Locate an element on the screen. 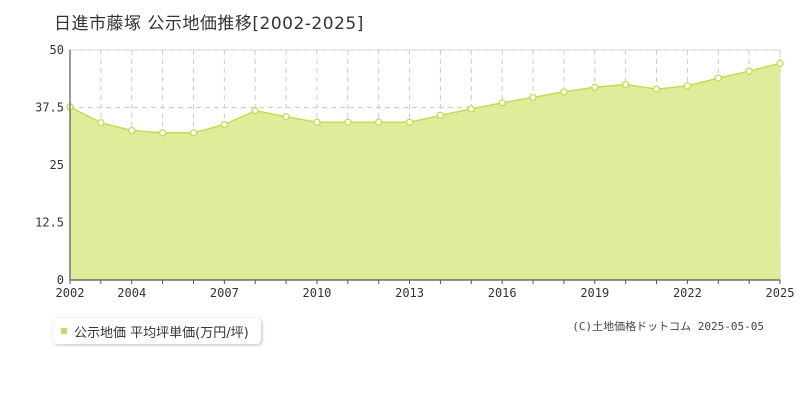 The width and height of the screenshot is (800, 400). legend: 公示地価 平均坪単価(万円/坪) is located at coordinates (157, 331).